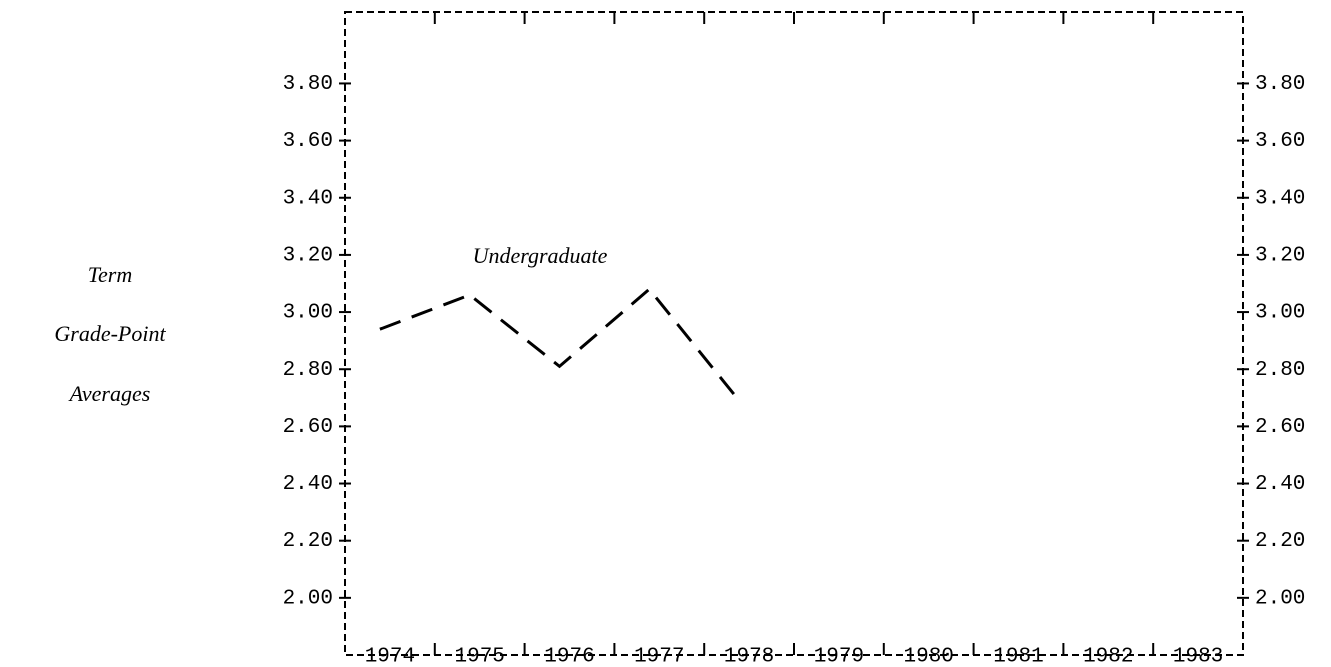 This screenshot has width=1331, height=667. Describe the element at coordinates (308, 484) in the screenshot. I see `y-tick-label: 2.40` at that location.